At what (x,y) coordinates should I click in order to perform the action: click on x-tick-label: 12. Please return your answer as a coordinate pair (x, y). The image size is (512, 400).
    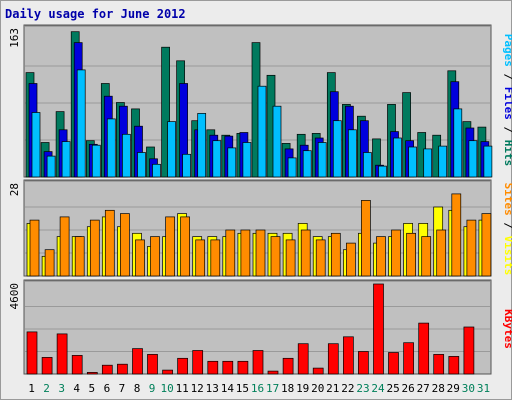
    Looking at the image, I should click on (197, 388).